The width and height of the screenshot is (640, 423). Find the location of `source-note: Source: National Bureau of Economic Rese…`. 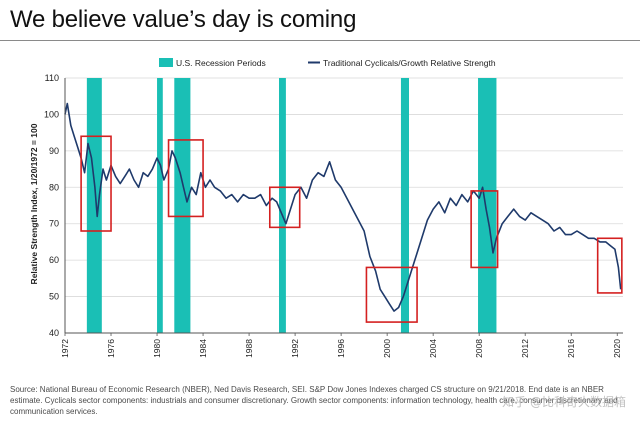

source-note: Source: National Bureau of Economic Rese… is located at coordinates (314, 400).